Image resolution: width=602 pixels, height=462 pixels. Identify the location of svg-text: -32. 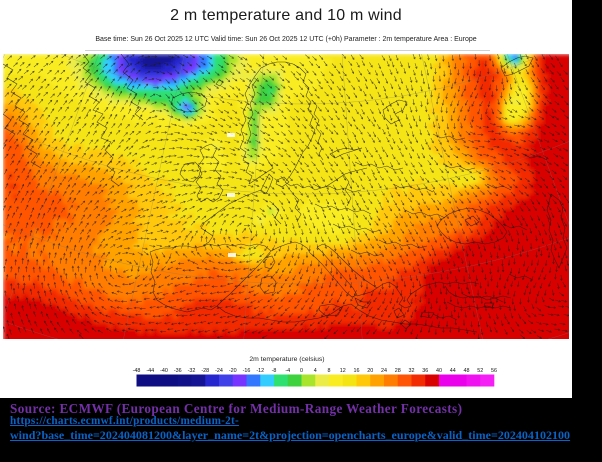
(192, 371).